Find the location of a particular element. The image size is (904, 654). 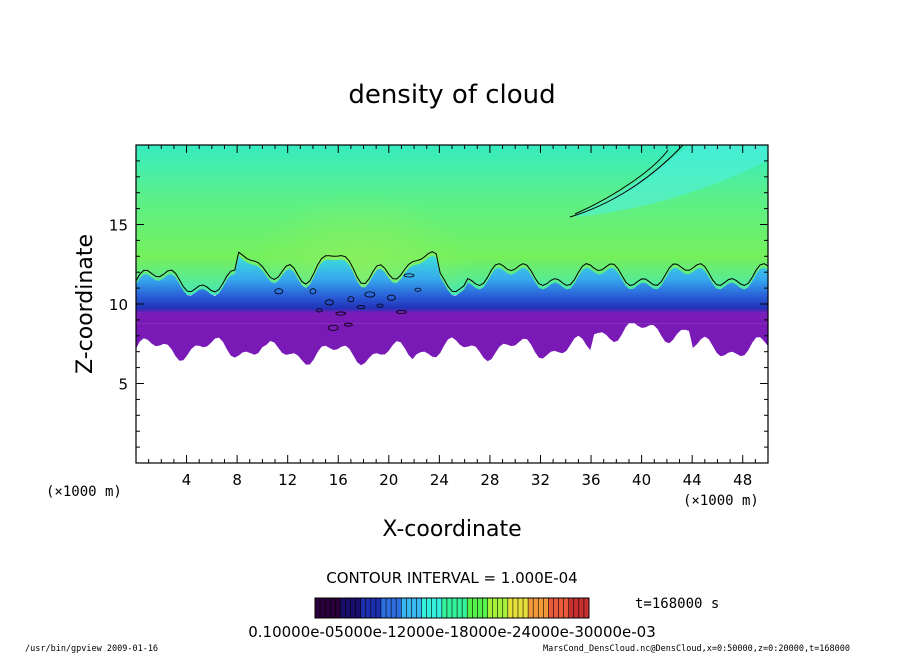

y-tick-label: 5 is located at coordinates (123, 385).